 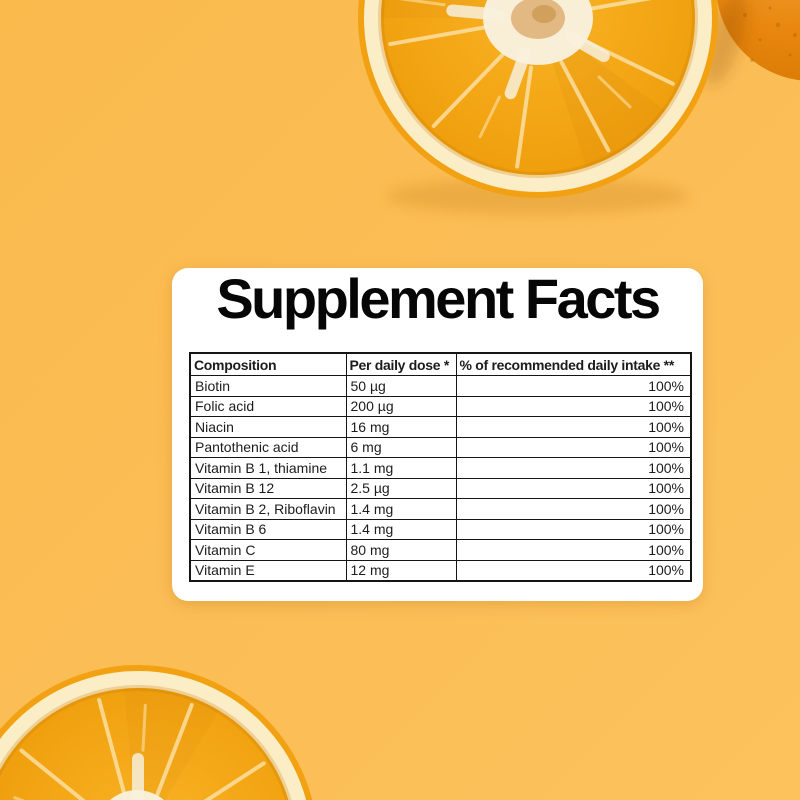 I want to click on column-header-composition: Composition, so click(x=268, y=364).